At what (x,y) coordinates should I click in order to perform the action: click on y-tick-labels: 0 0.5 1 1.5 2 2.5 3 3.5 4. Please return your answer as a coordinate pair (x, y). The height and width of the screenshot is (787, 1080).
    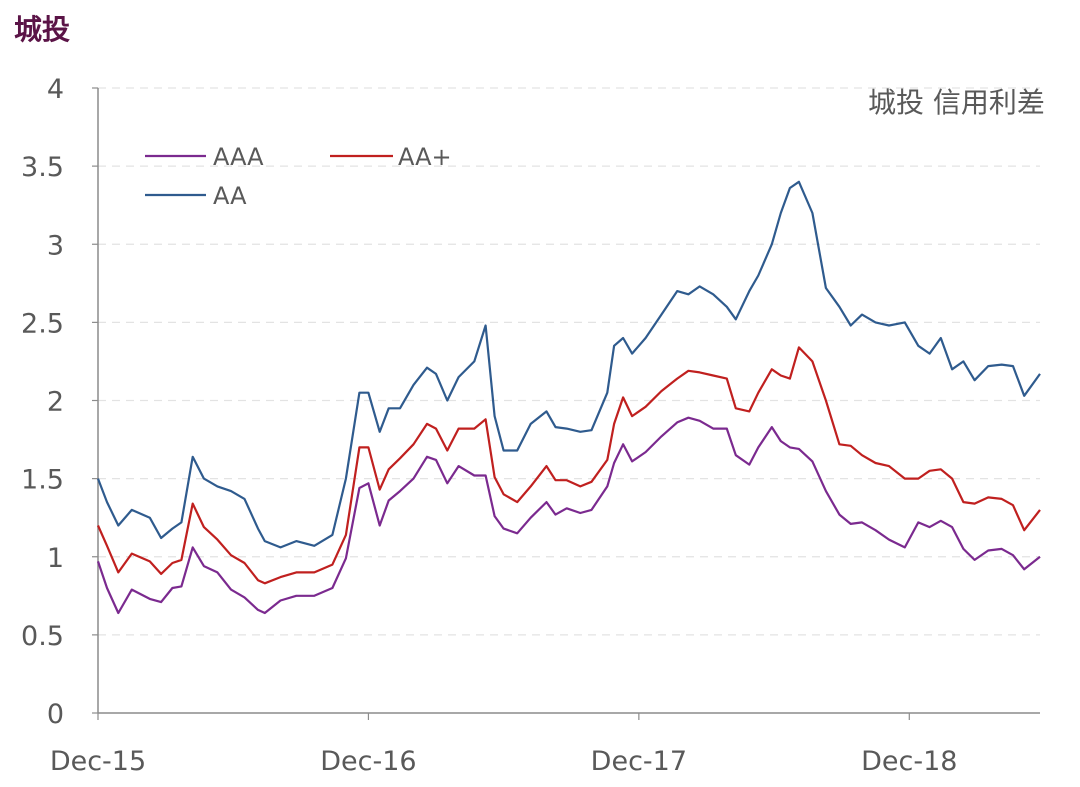
    Looking at the image, I should click on (42, 402).